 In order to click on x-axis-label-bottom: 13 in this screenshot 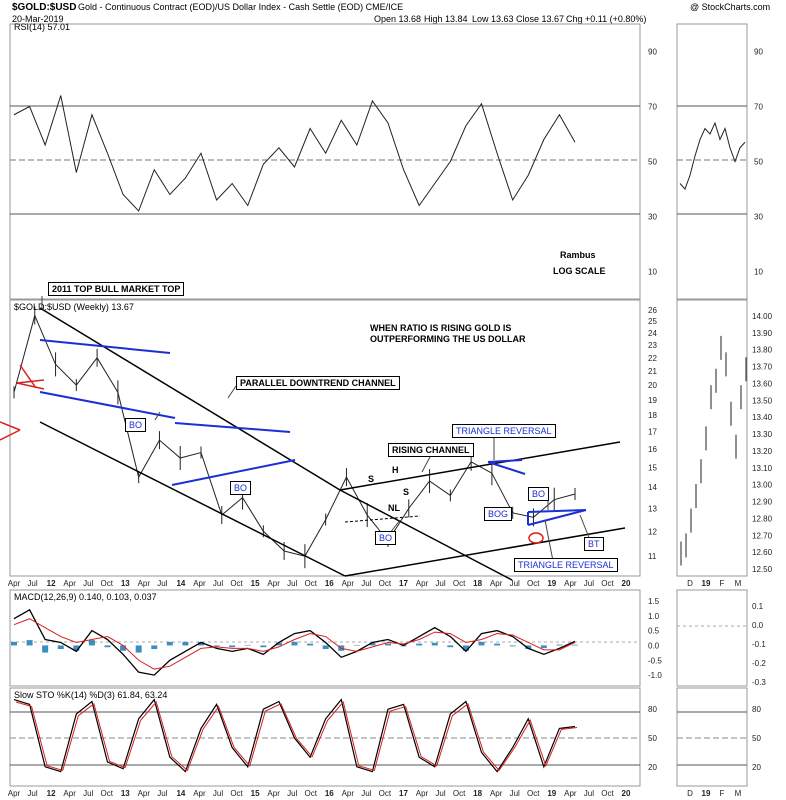, I will do `click(125, 793)`.